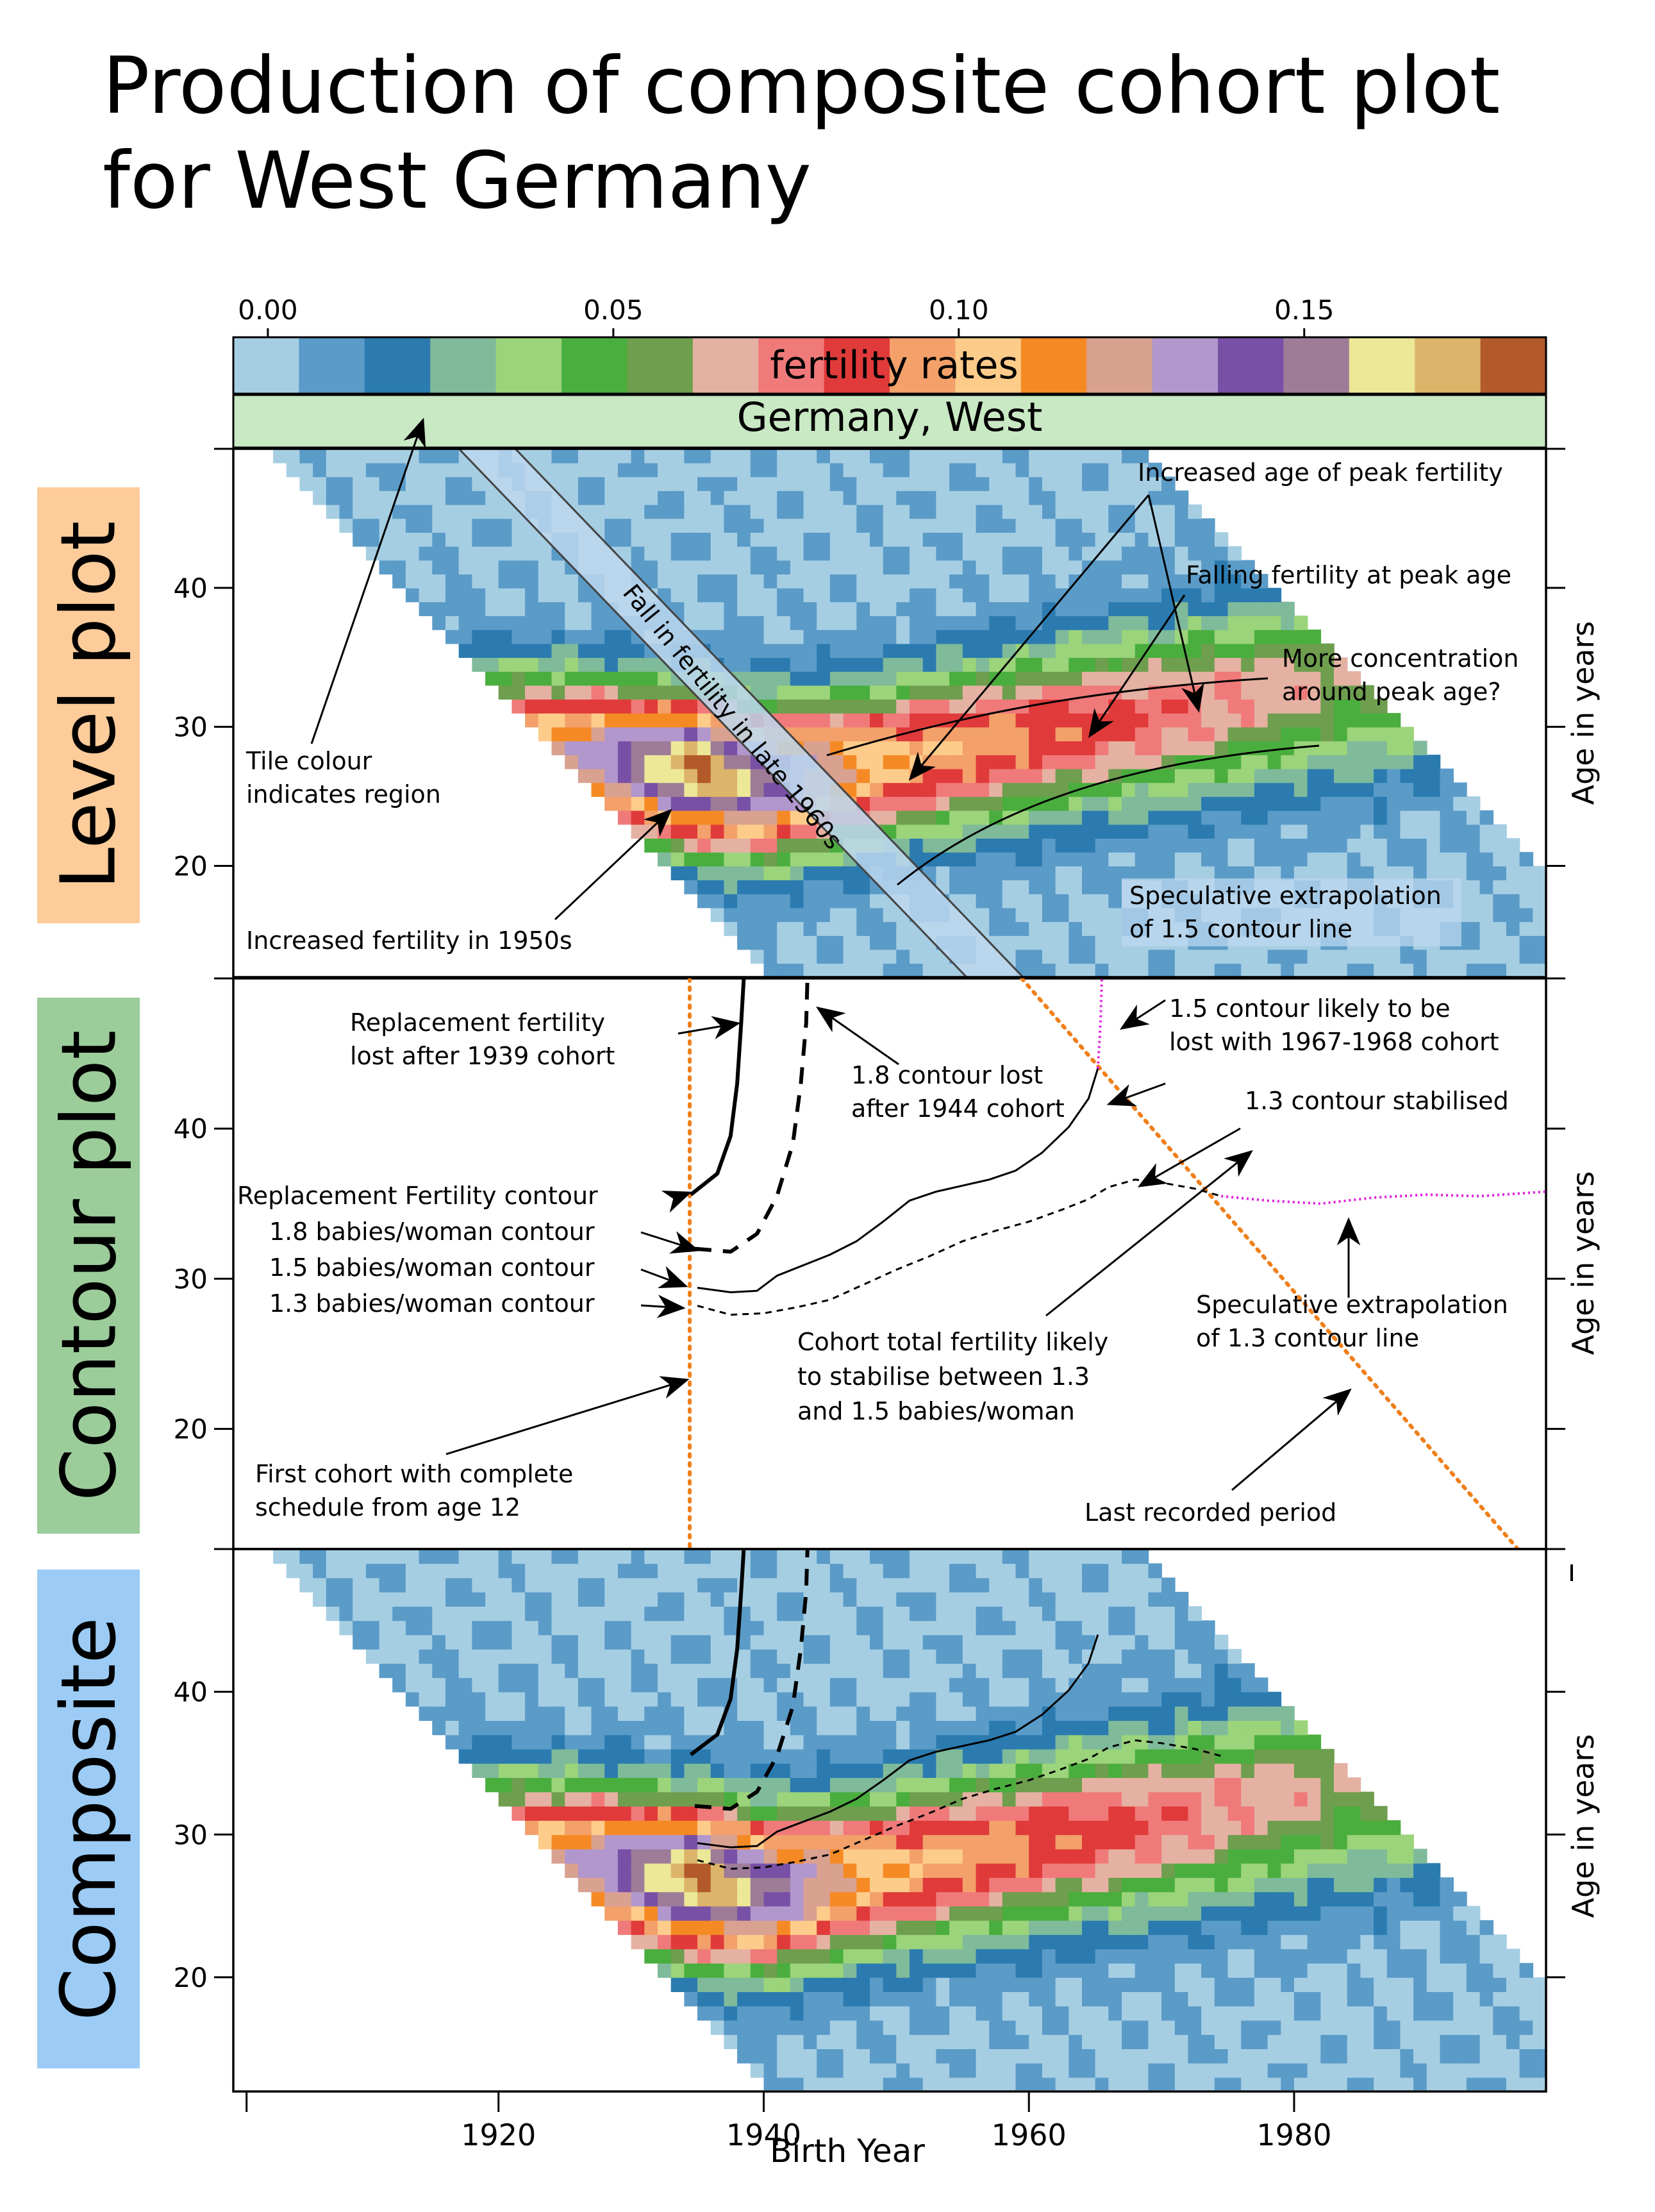  Describe the element at coordinates (268, 310) in the screenshot. I see `colorbar-tick-label: 0.00` at that location.